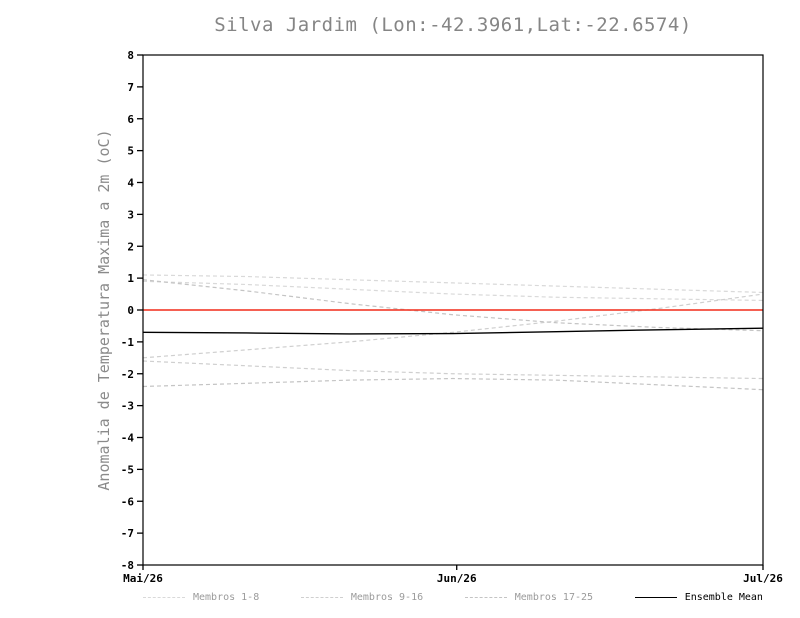  What do you see at coordinates (554, 597) in the screenshot?
I see `legend-label: Membros 17-25` at bounding box center [554, 597].